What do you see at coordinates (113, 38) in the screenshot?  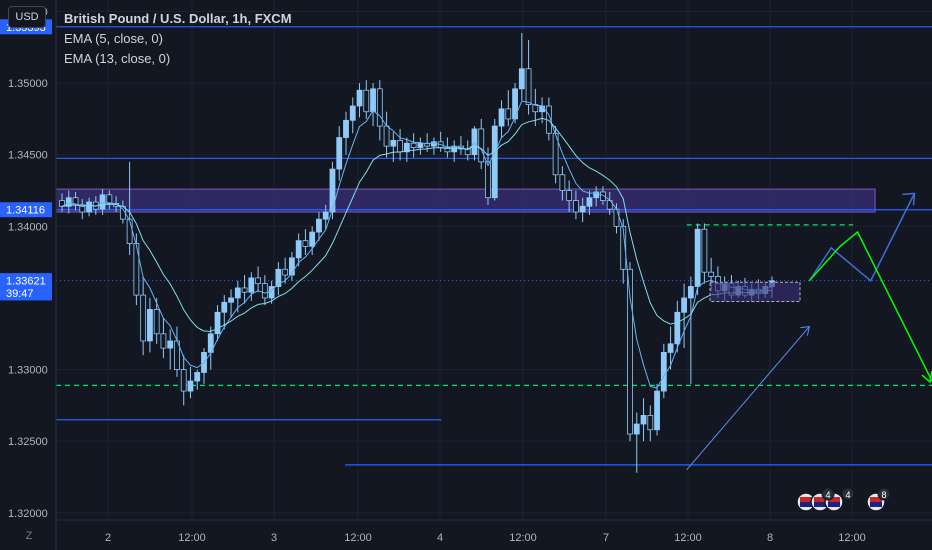 I see `ema-5-legend: EMA (5, close, 0)` at bounding box center [113, 38].